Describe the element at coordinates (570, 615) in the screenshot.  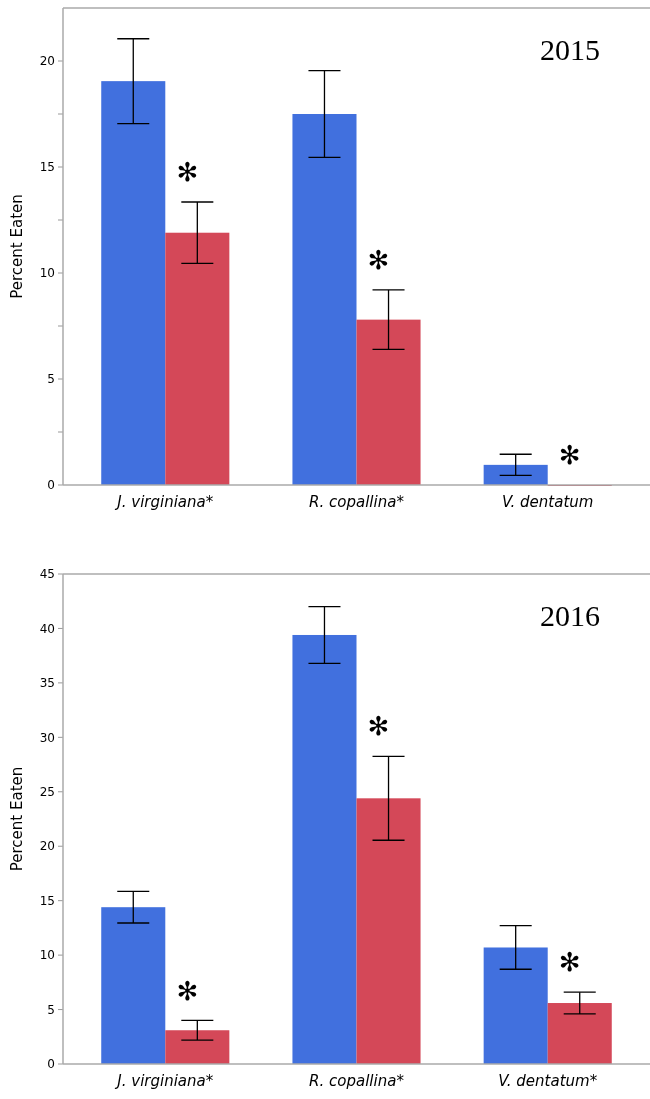
I see `text: 2016` at that location.